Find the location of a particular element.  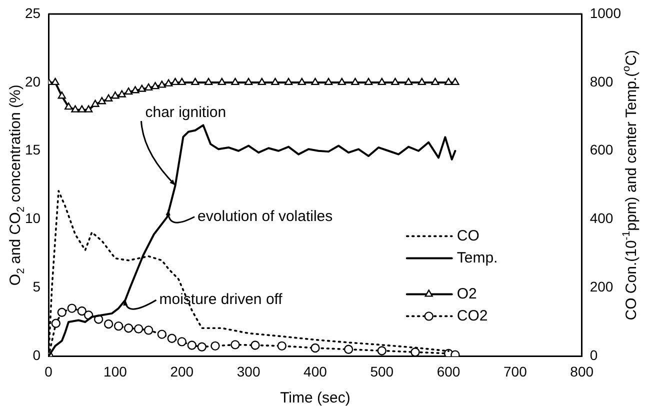

y2-tick-label: 200 is located at coordinates (602, 286).